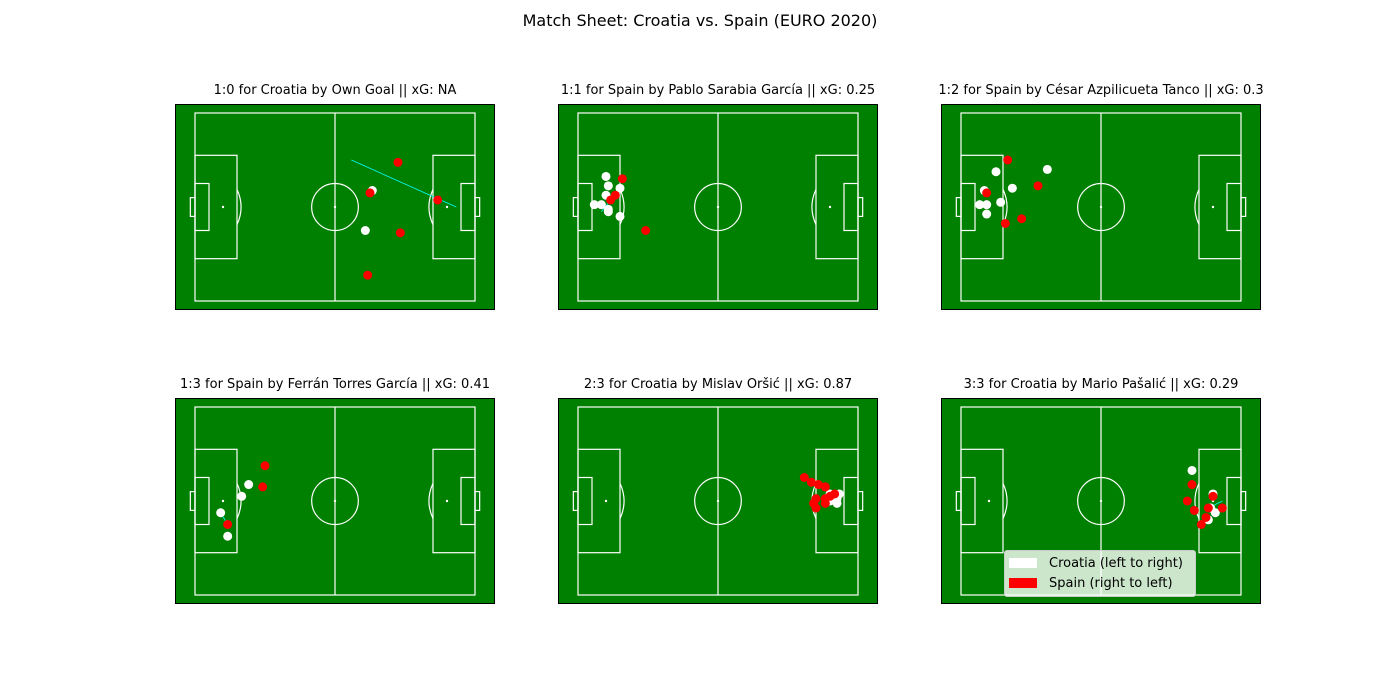  What do you see at coordinates (1023, 563) in the screenshot?
I see `legend-swatch-croatia` at bounding box center [1023, 563].